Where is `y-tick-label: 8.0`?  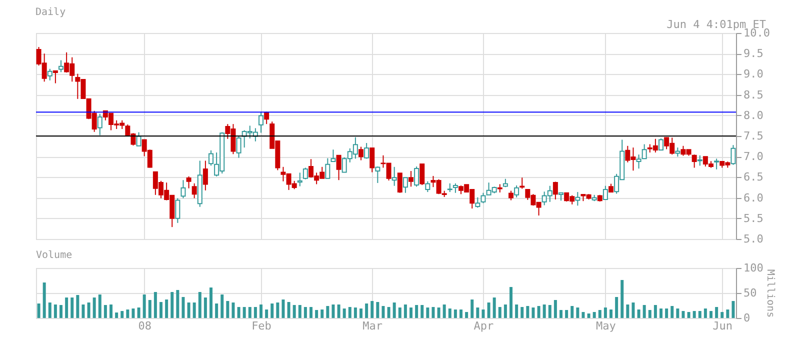
y-tick-label: 8.0 is located at coordinates (754, 115).